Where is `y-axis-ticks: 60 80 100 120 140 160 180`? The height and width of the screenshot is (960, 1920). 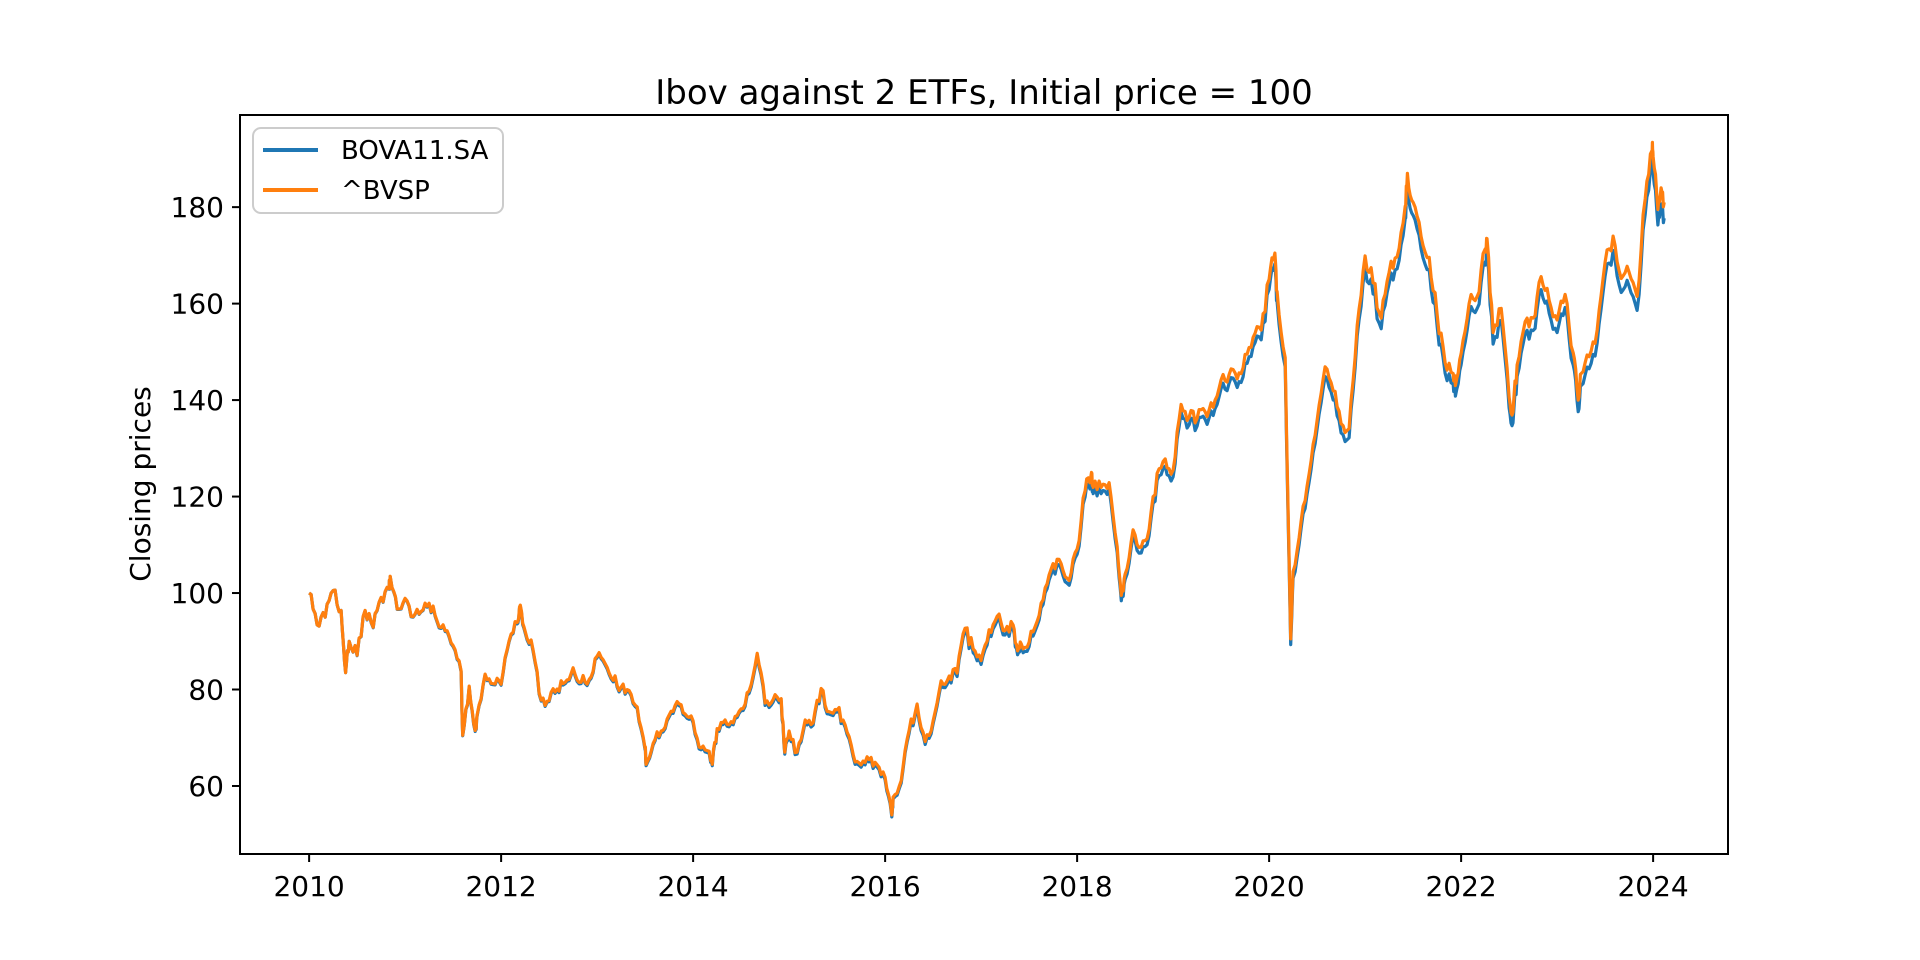 y-axis-ticks: 60 80 100 120 140 160 180 is located at coordinates (205, 497).